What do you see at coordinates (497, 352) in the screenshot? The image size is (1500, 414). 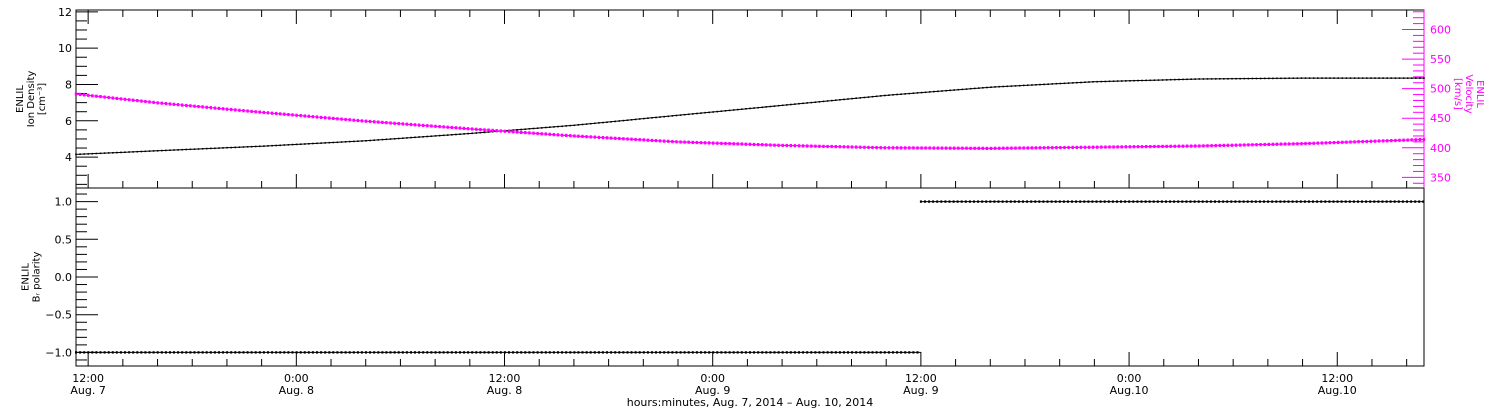 I see `polarity-markers` at bounding box center [497, 352].